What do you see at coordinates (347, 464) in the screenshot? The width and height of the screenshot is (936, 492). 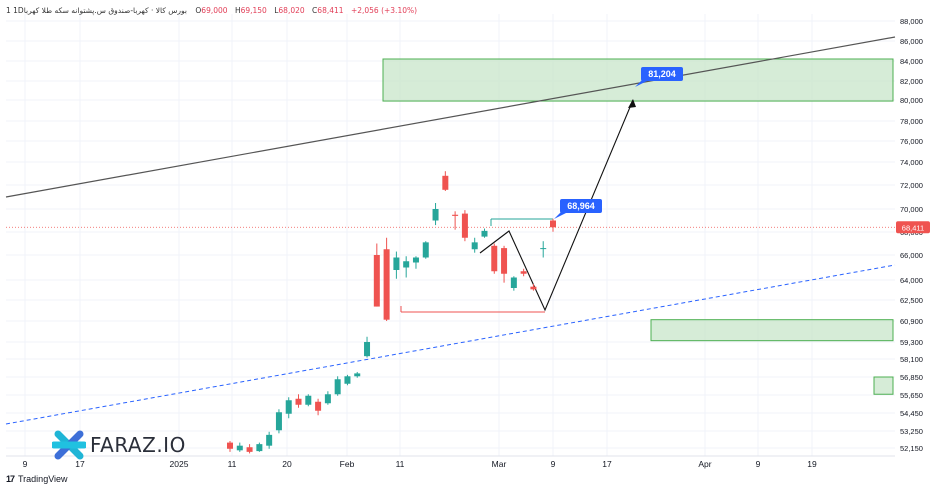 I see `x-tick-label: Feb` at bounding box center [347, 464].